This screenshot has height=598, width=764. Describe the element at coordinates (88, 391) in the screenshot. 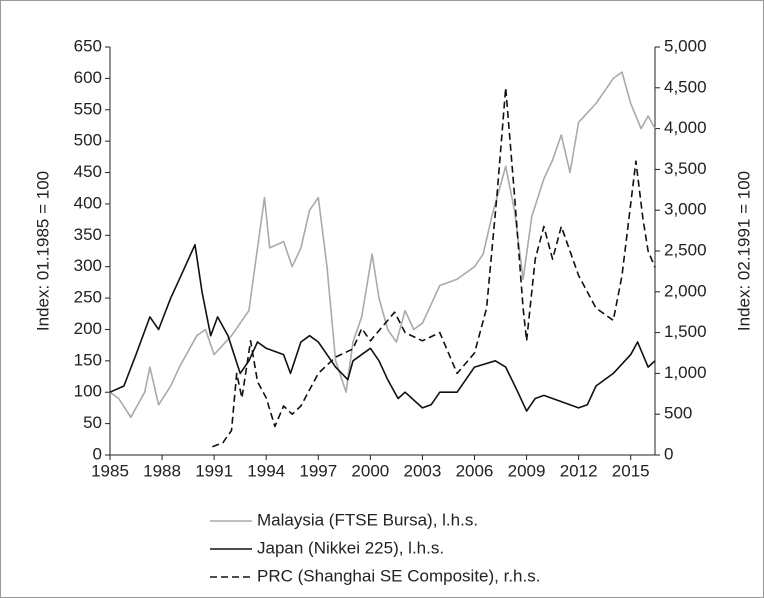

I see `y-tick-label: 100` at that location.